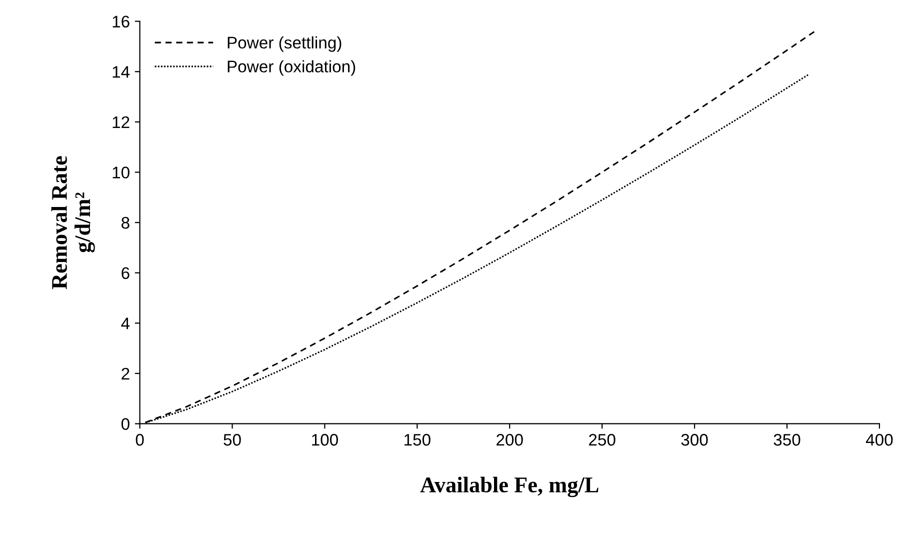 This screenshot has height=533, width=902. I want to click on x-tick-label: 400, so click(879, 440).